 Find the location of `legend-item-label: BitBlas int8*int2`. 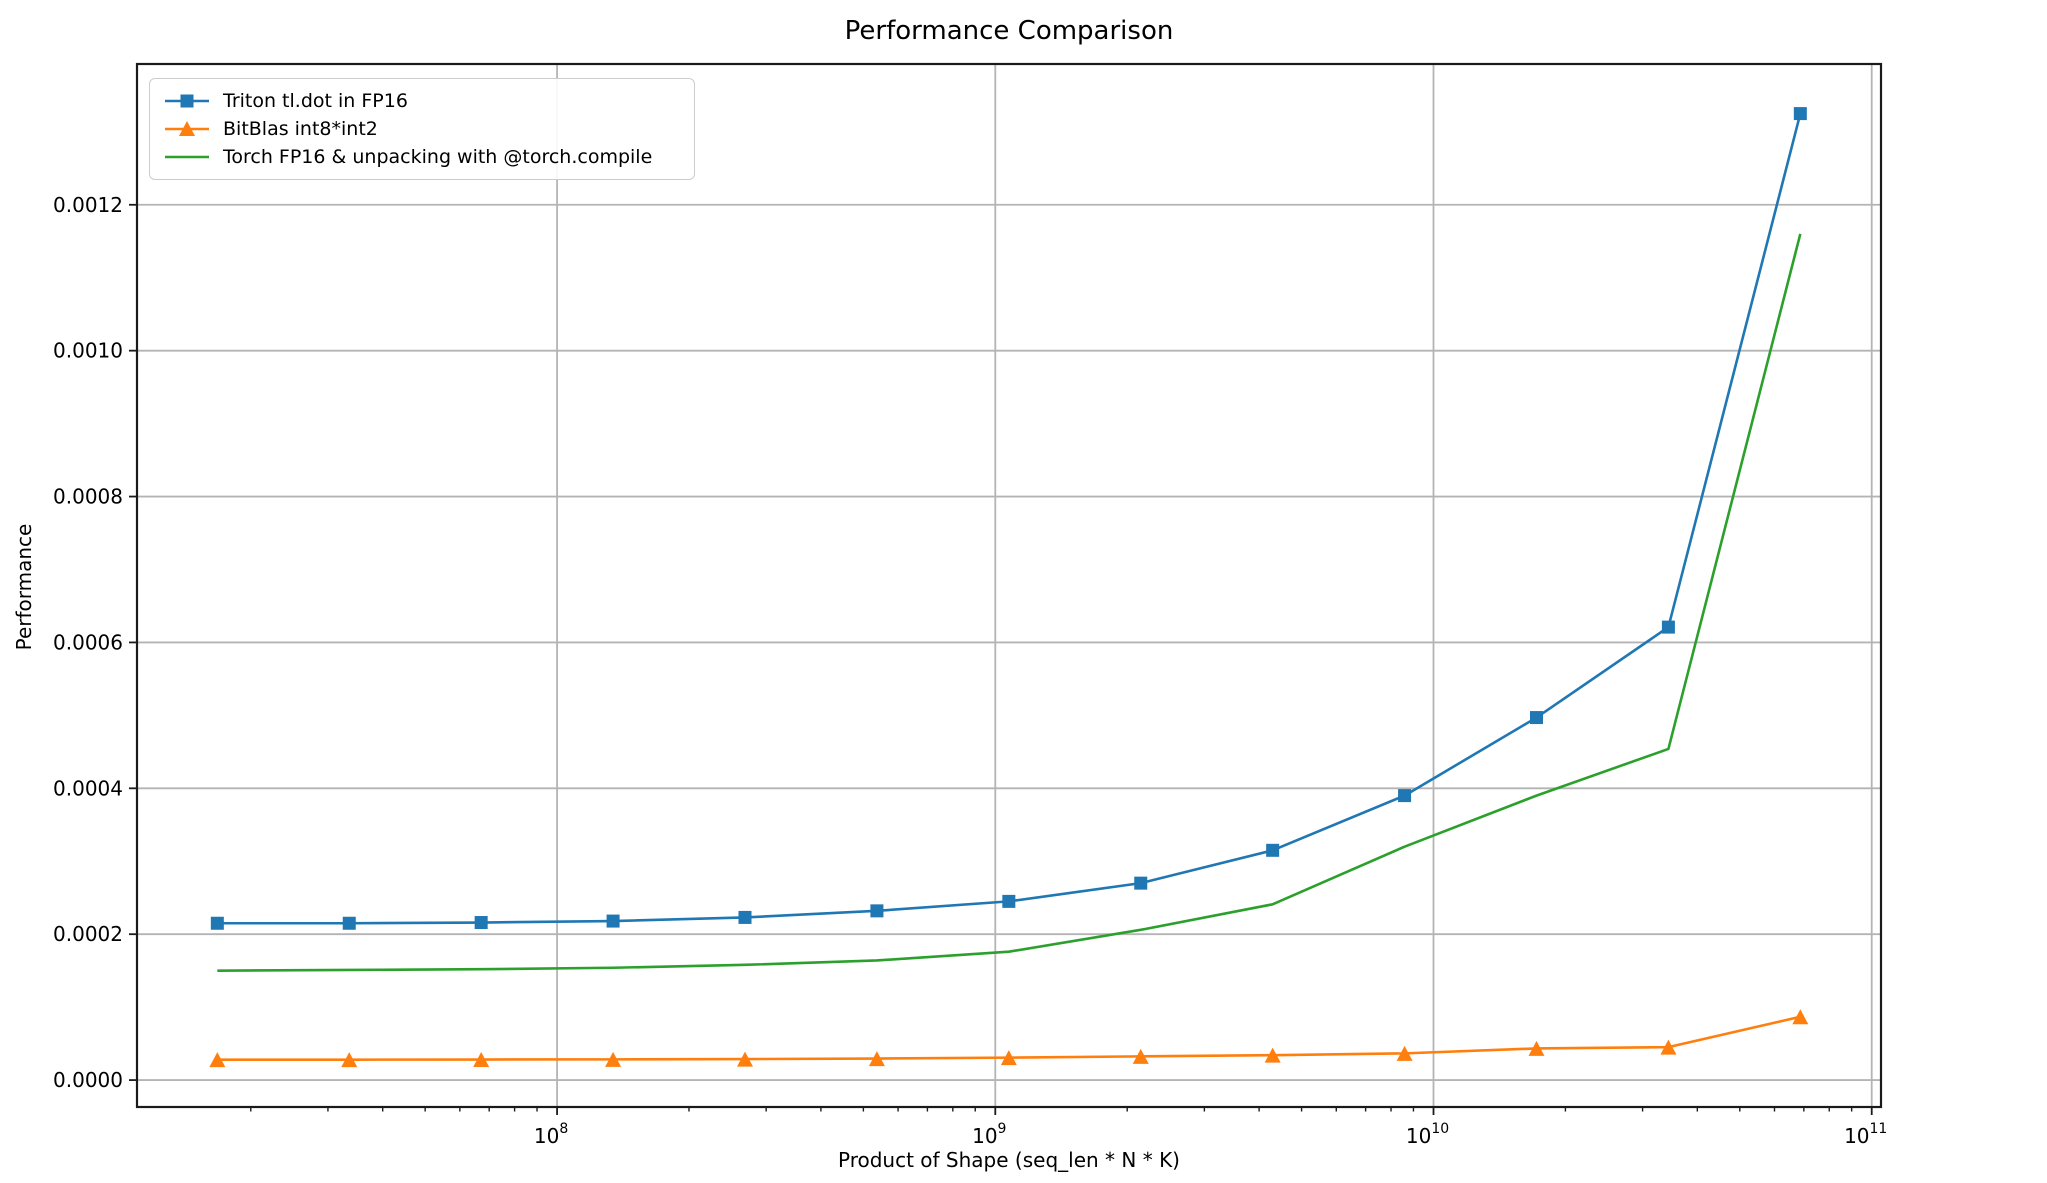

legend-item-label: BitBlas int8*int2 is located at coordinates (300, 129).